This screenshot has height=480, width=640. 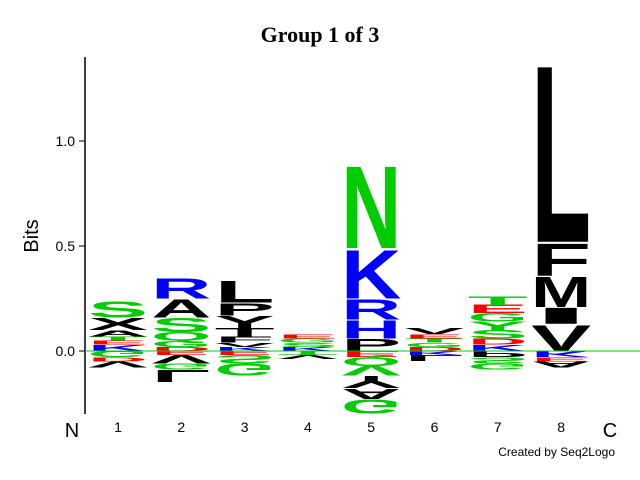 What do you see at coordinates (72, 431) in the screenshot?
I see `n-terminus-label: N` at bounding box center [72, 431].